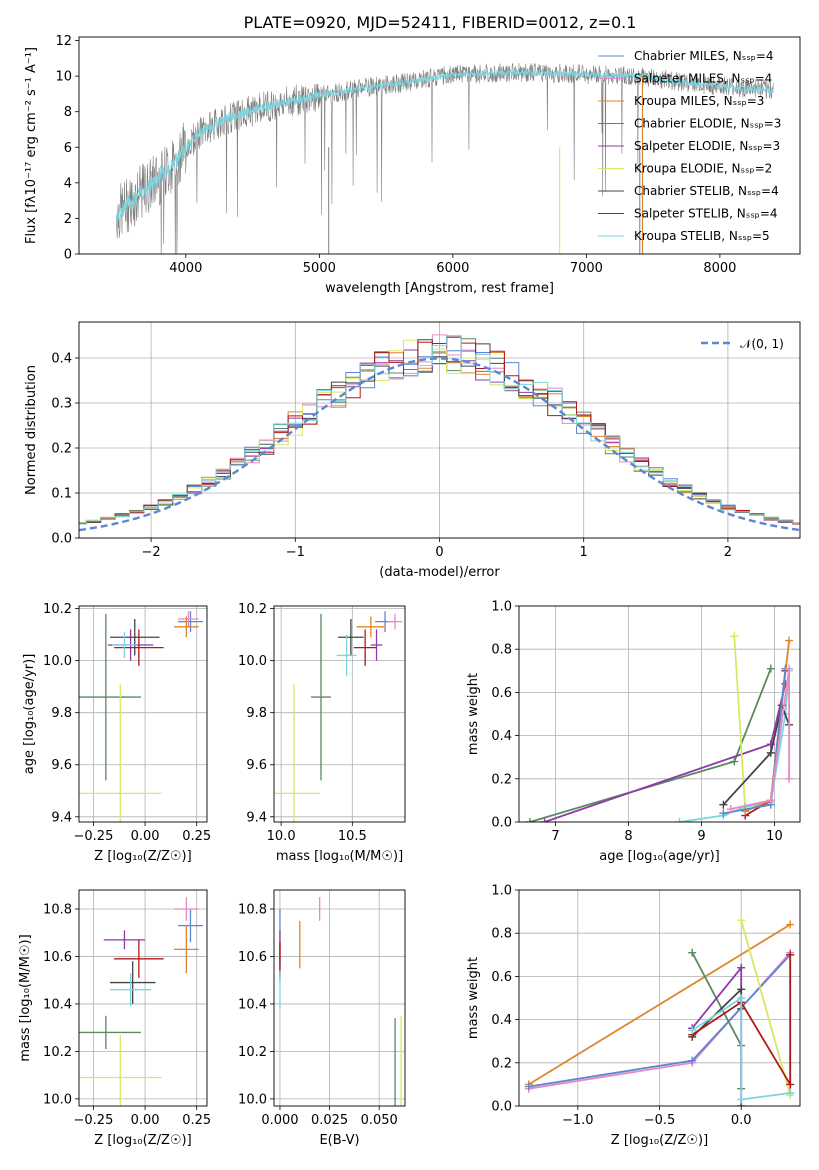 This screenshot has width=819, height=1170. What do you see at coordinates (379, 1120) in the screenshot?
I see `mass_vs_ebv-xtick-label: 0.050` at bounding box center [379, 1120].